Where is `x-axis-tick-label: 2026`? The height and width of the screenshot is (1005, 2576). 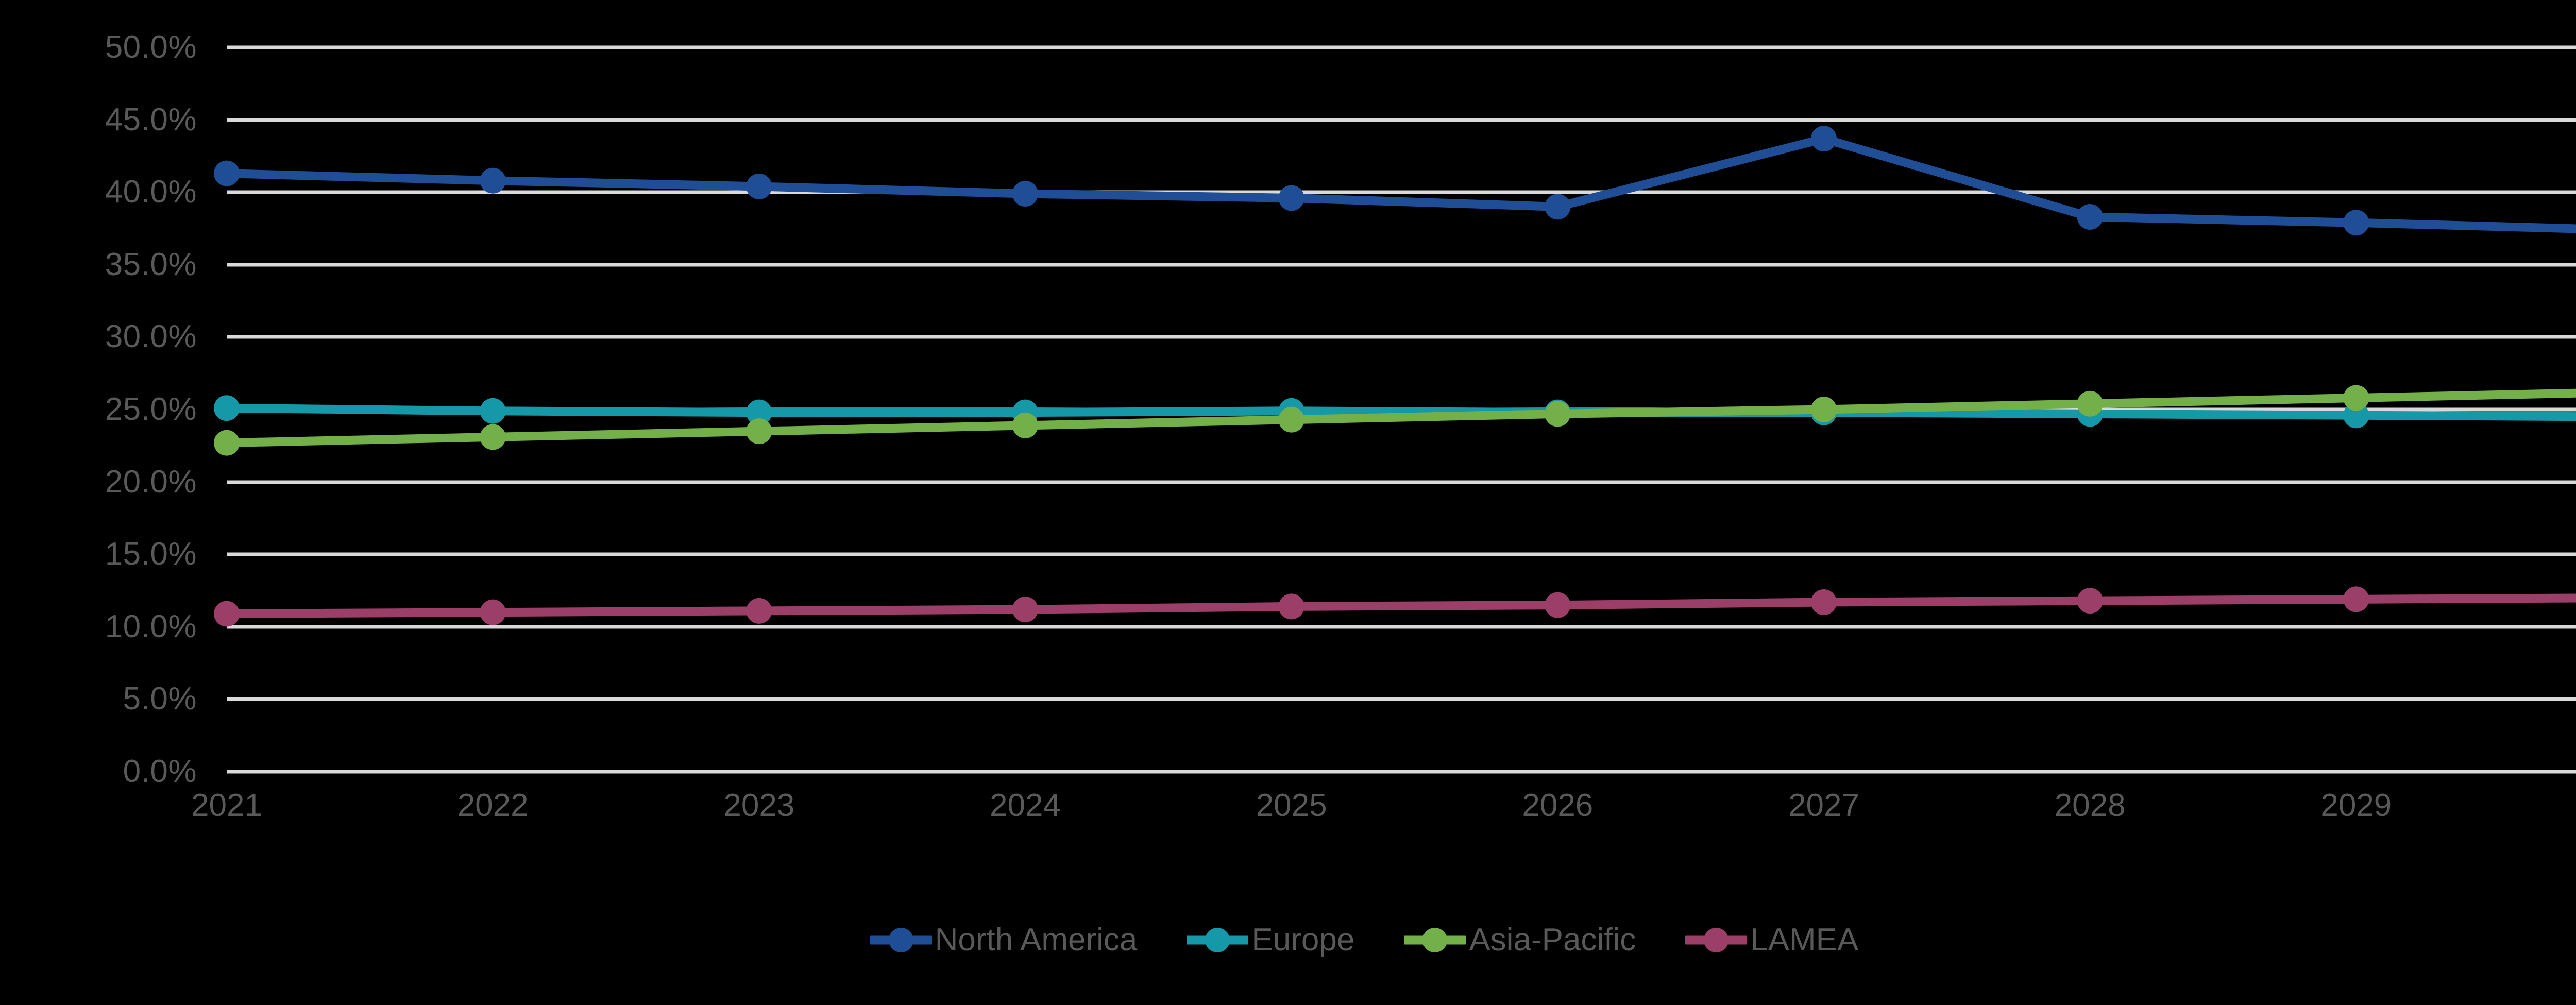
x-axis-tick-label: 2026 is located at coordinates (1558, 805).